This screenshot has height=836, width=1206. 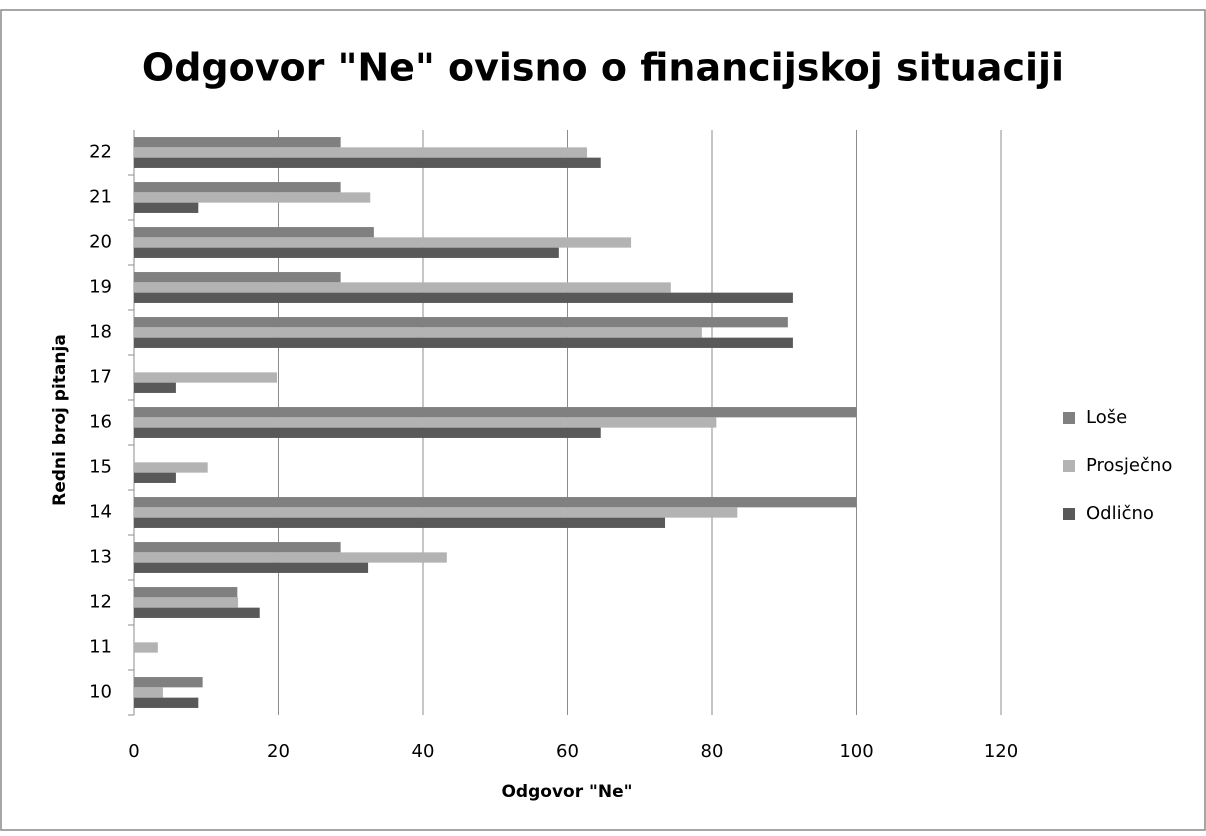 I want to click on legend-label: Prosječno, so click(x=1129, y=465).